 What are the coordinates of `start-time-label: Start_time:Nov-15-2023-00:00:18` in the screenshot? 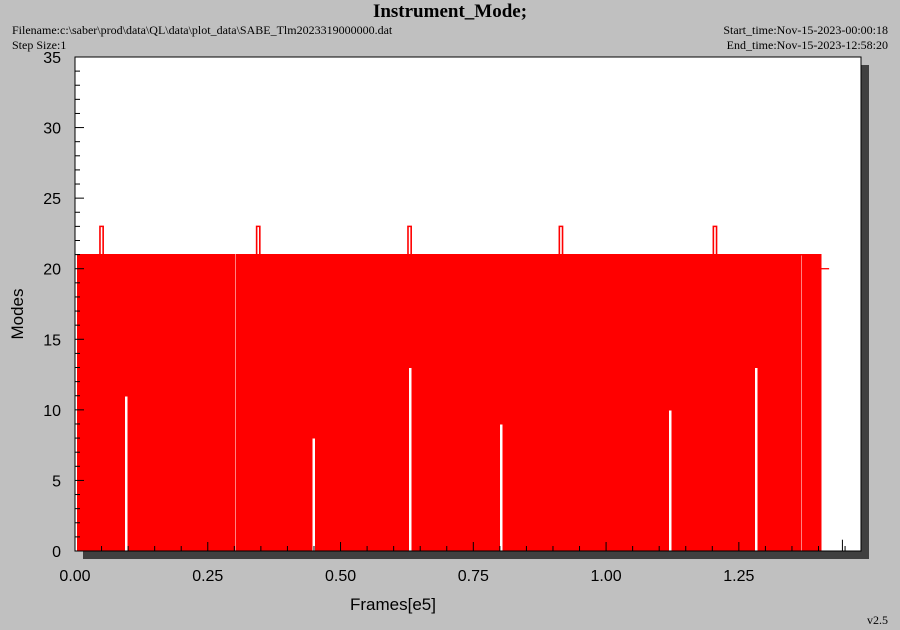 It's located at (805, 30).